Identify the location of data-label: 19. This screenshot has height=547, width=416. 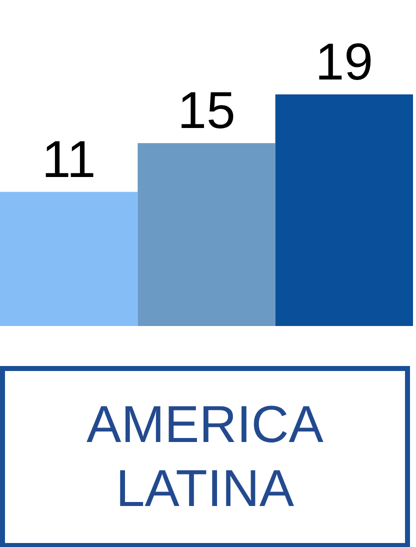
(344, 62).